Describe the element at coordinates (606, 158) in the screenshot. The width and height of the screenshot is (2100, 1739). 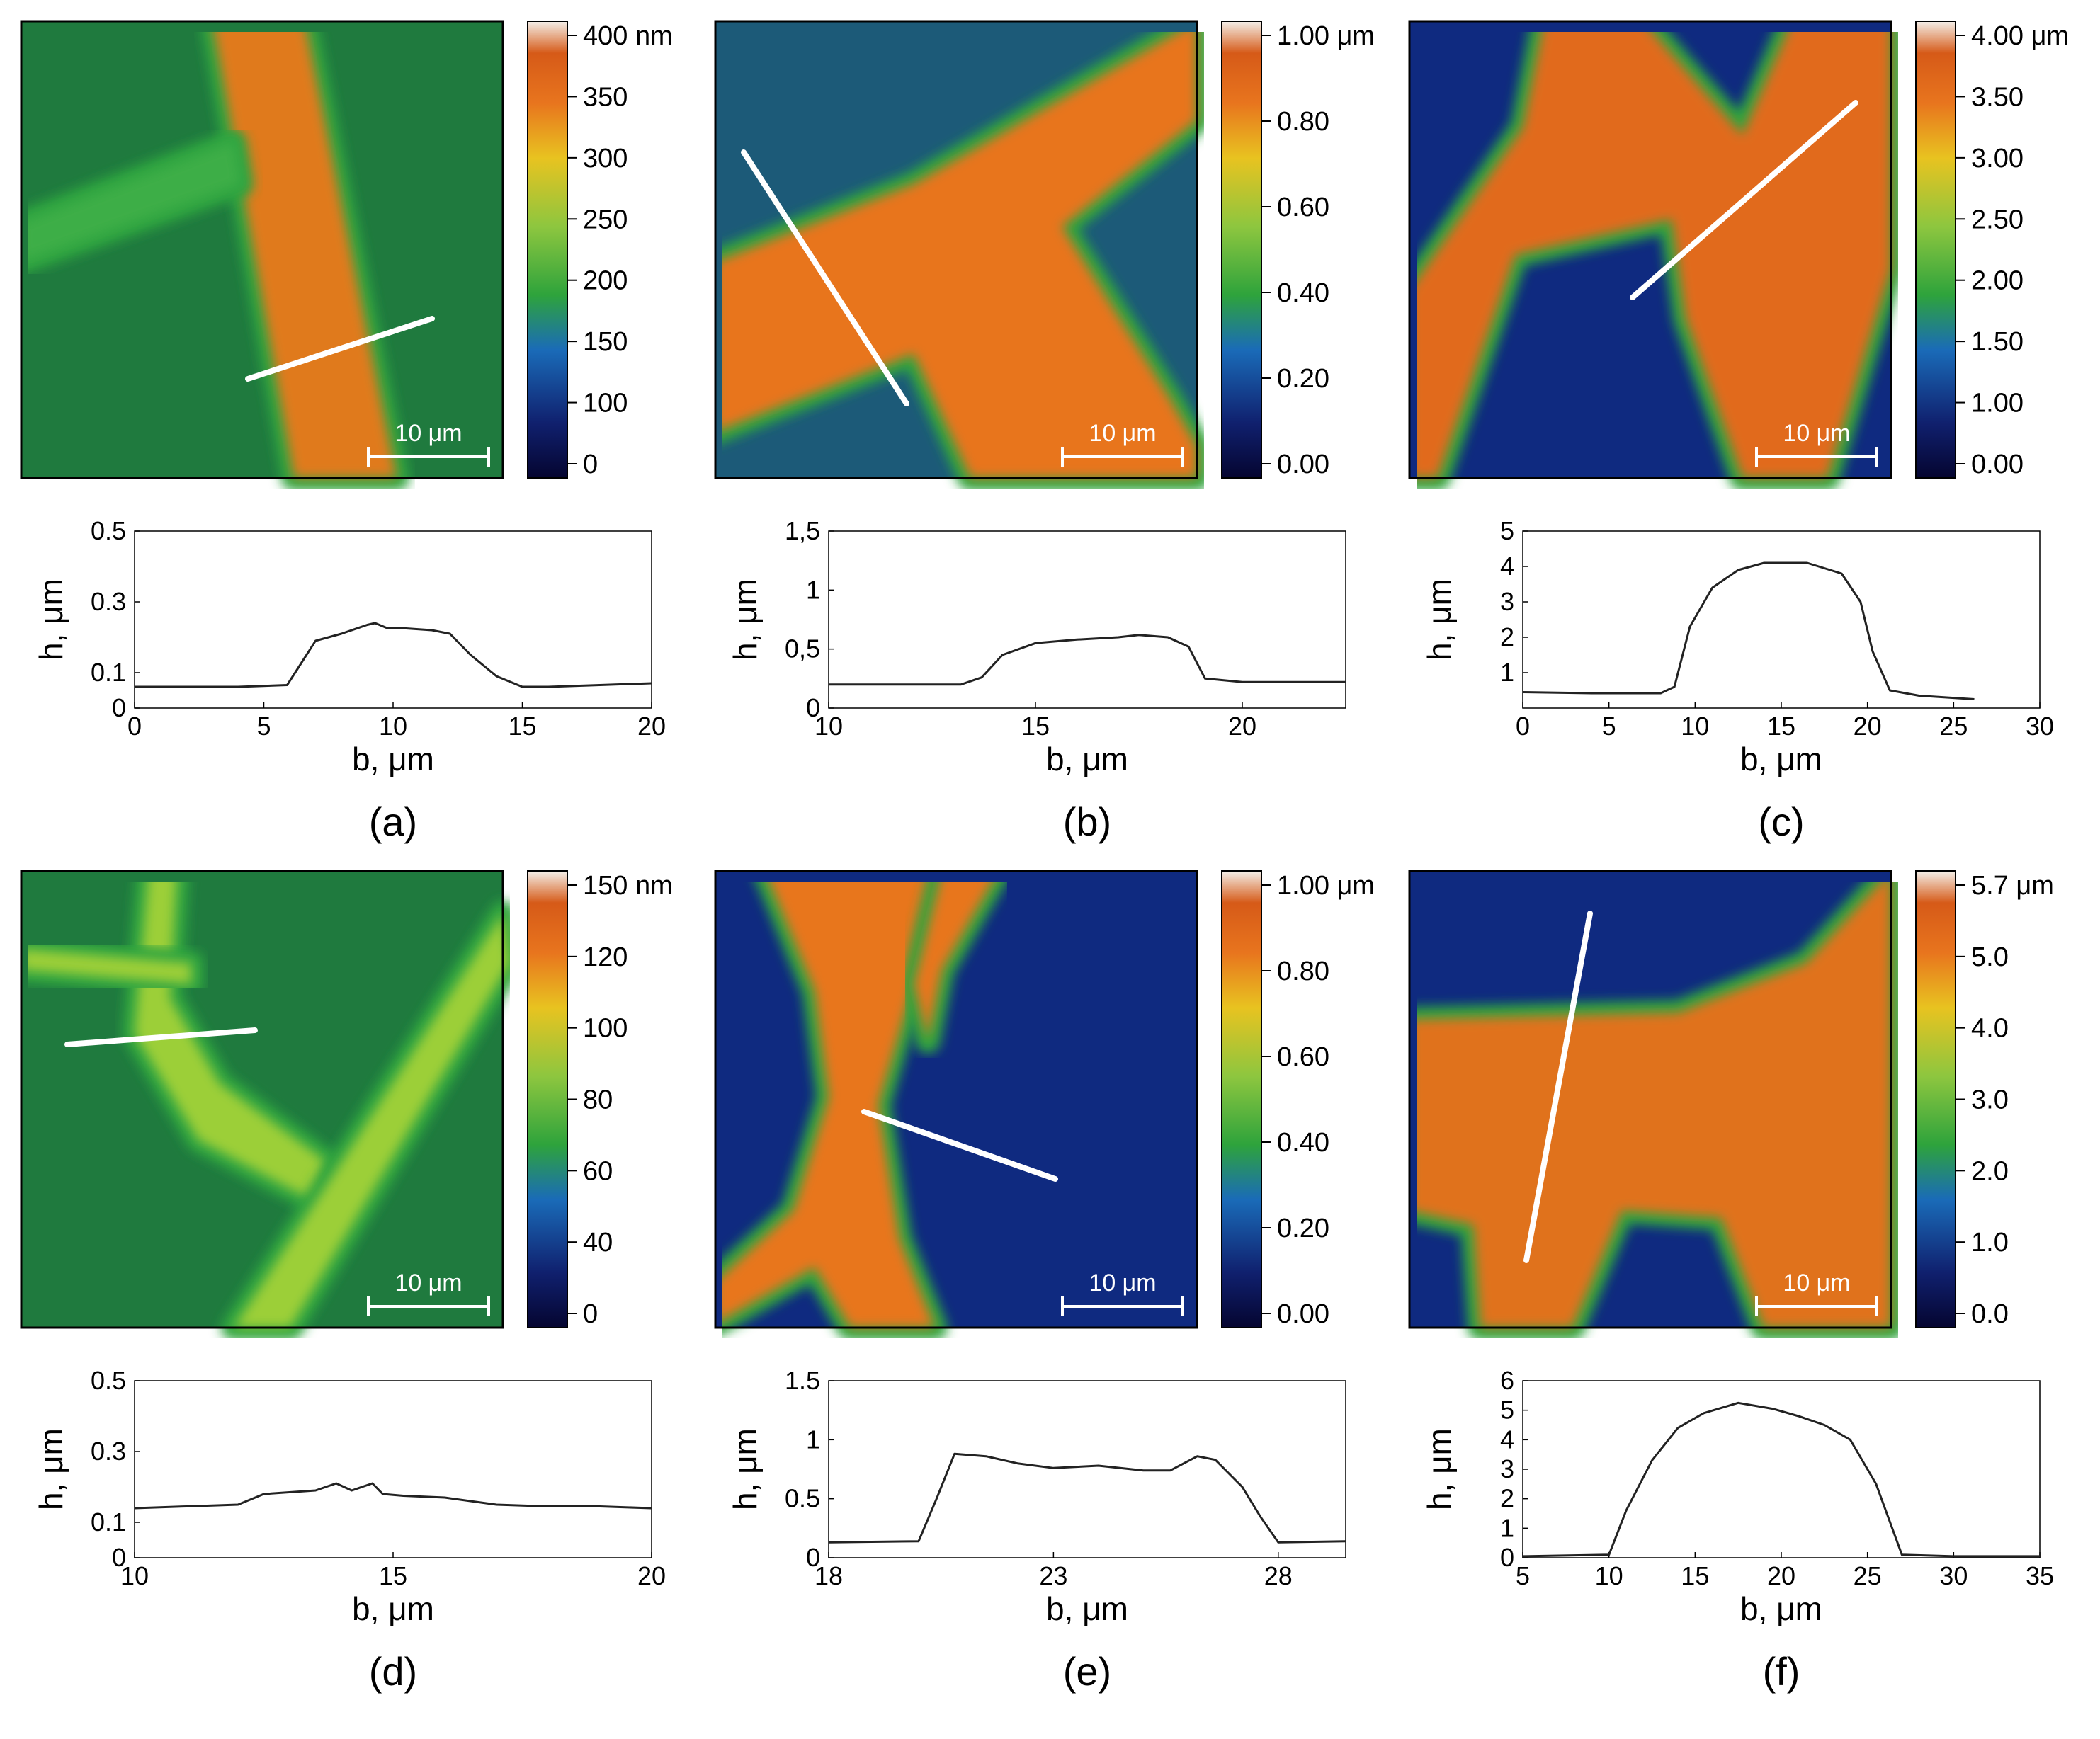
I see `colorbar-tick-label: 300` at that location.